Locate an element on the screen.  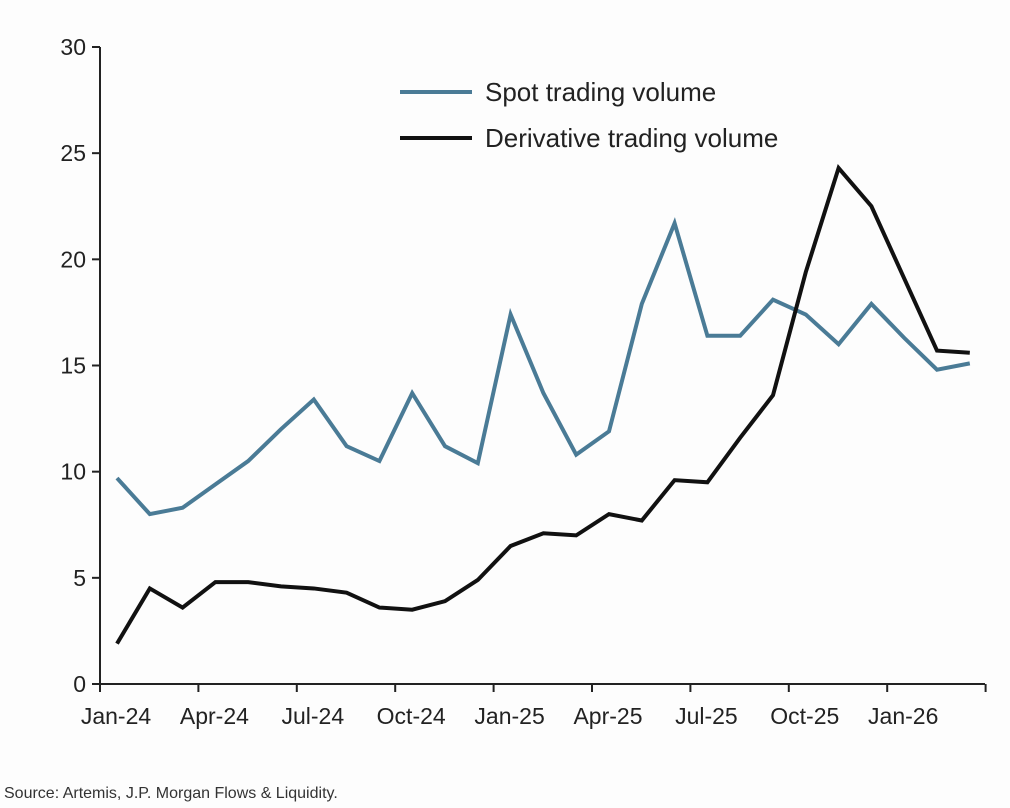
x-tick-label: Jan-24 is located at coordinates (116, 716).